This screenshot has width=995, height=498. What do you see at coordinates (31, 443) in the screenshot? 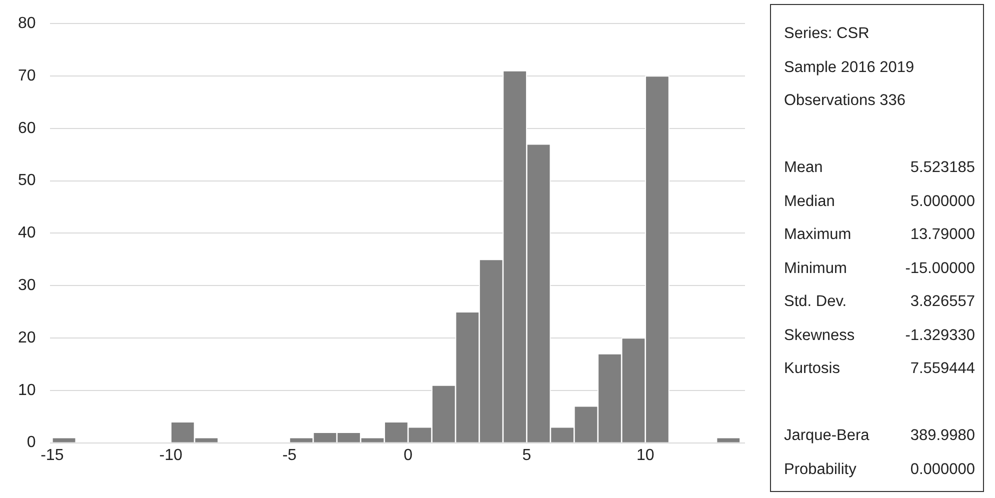
I see `y-tick-label: 0` at bounding box center [31, 443].